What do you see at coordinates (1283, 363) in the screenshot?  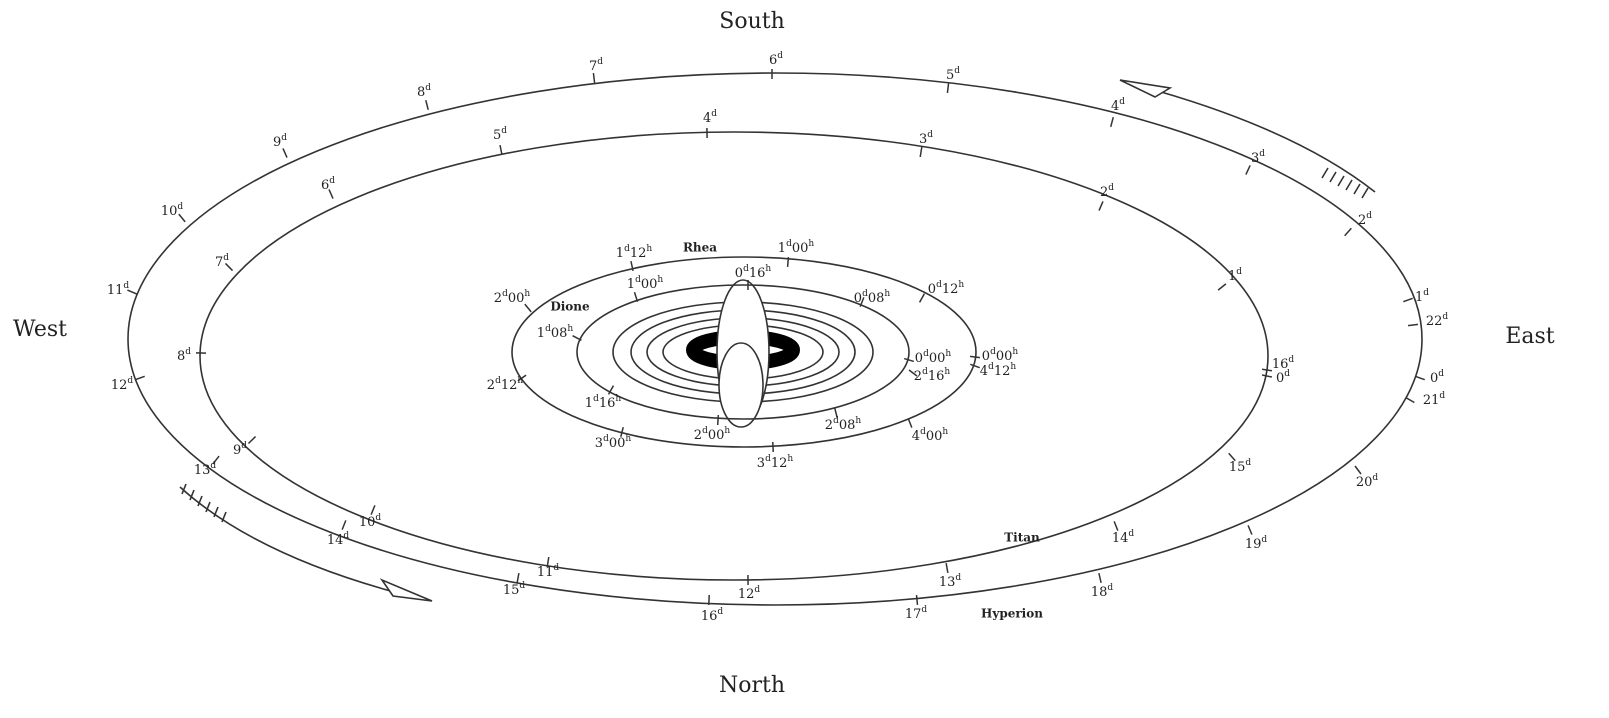 I see `tick-label: 16d` at bounding box center [1283, 363].